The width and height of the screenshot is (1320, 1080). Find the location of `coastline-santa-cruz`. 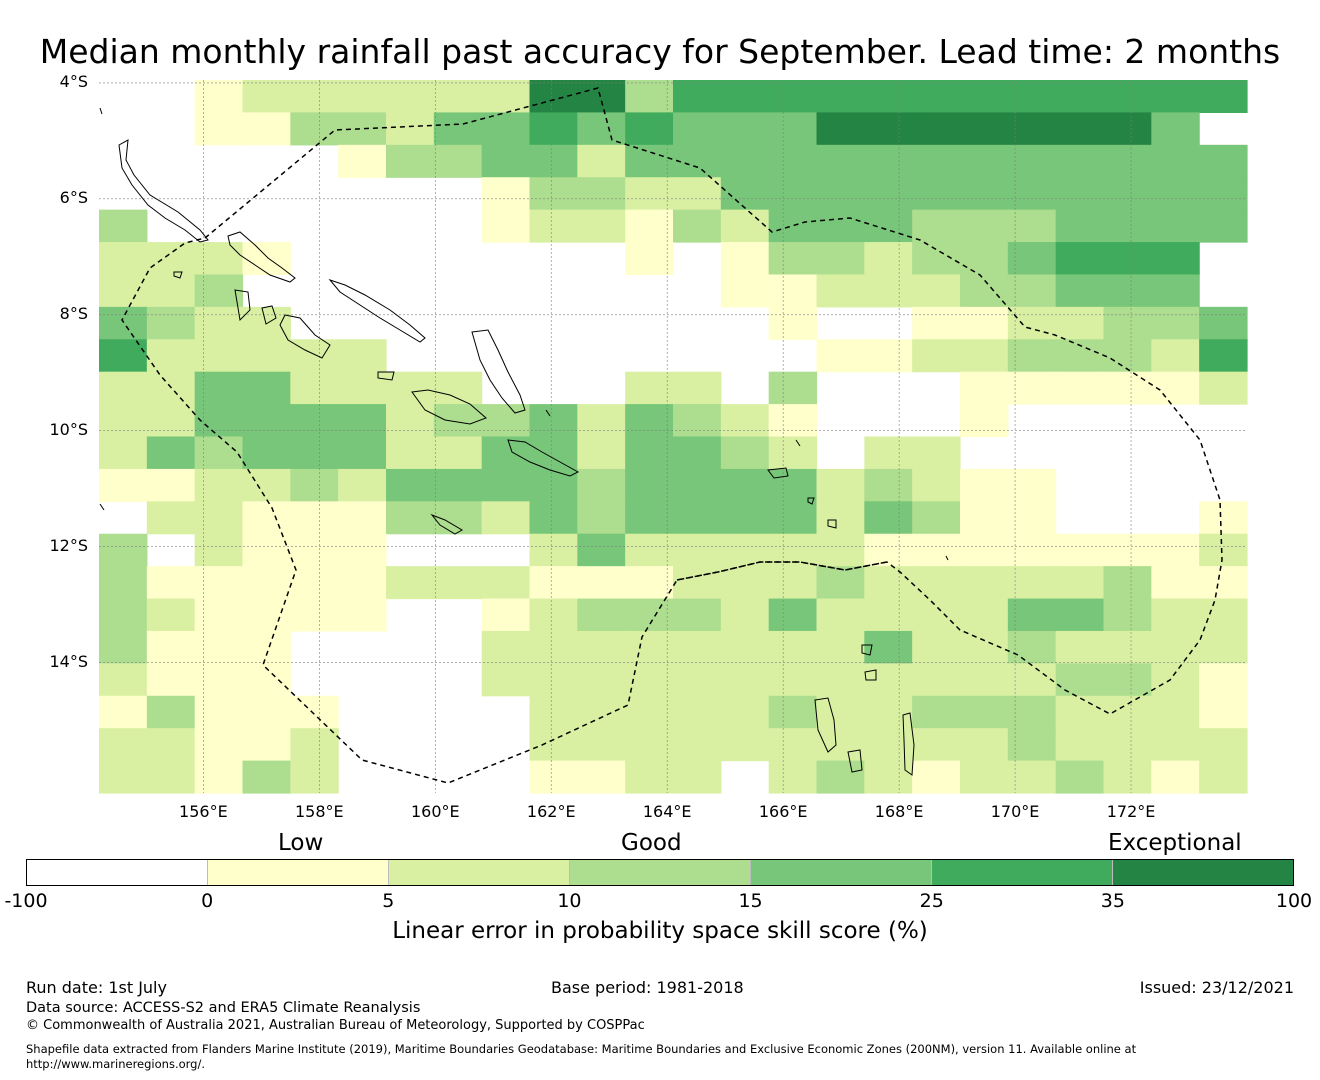

coastline-santa-cruz is located at coordinates (609, 501).